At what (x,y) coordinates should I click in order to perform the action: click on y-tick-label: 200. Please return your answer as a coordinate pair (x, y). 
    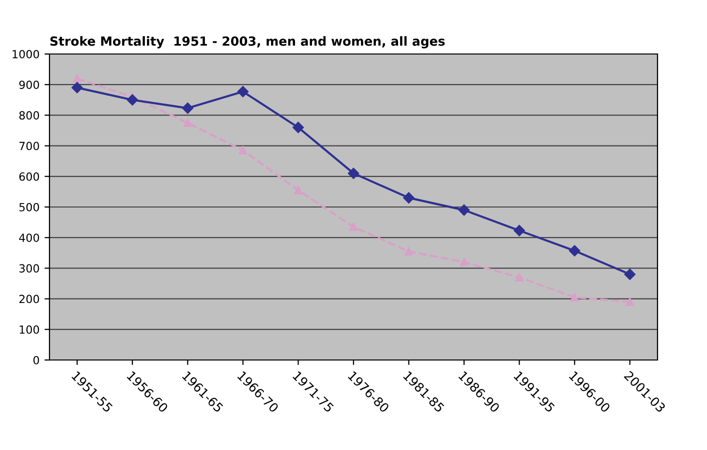
    Looking at the image, I should click on (29, 299).